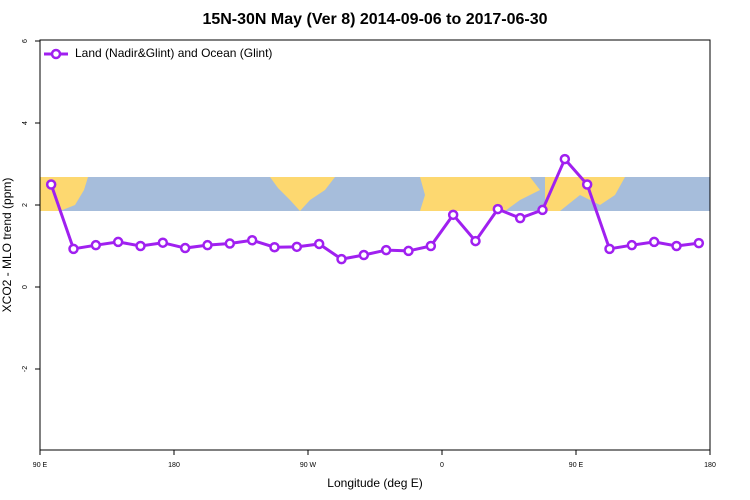 The image size is (750, 500). I want to click on y-tick-label: 0, so click(25, 287).